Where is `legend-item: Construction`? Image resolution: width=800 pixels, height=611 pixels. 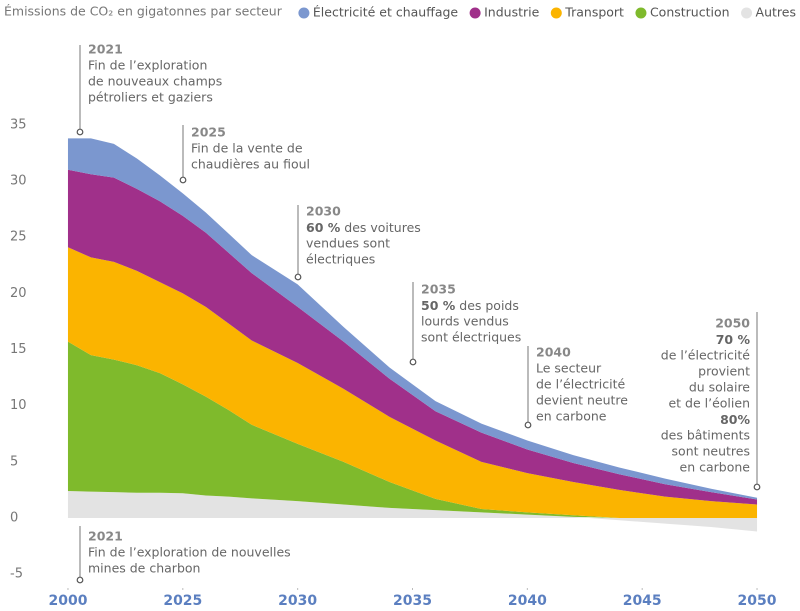
legend-item: Construction is located at coordinates (682, 12).